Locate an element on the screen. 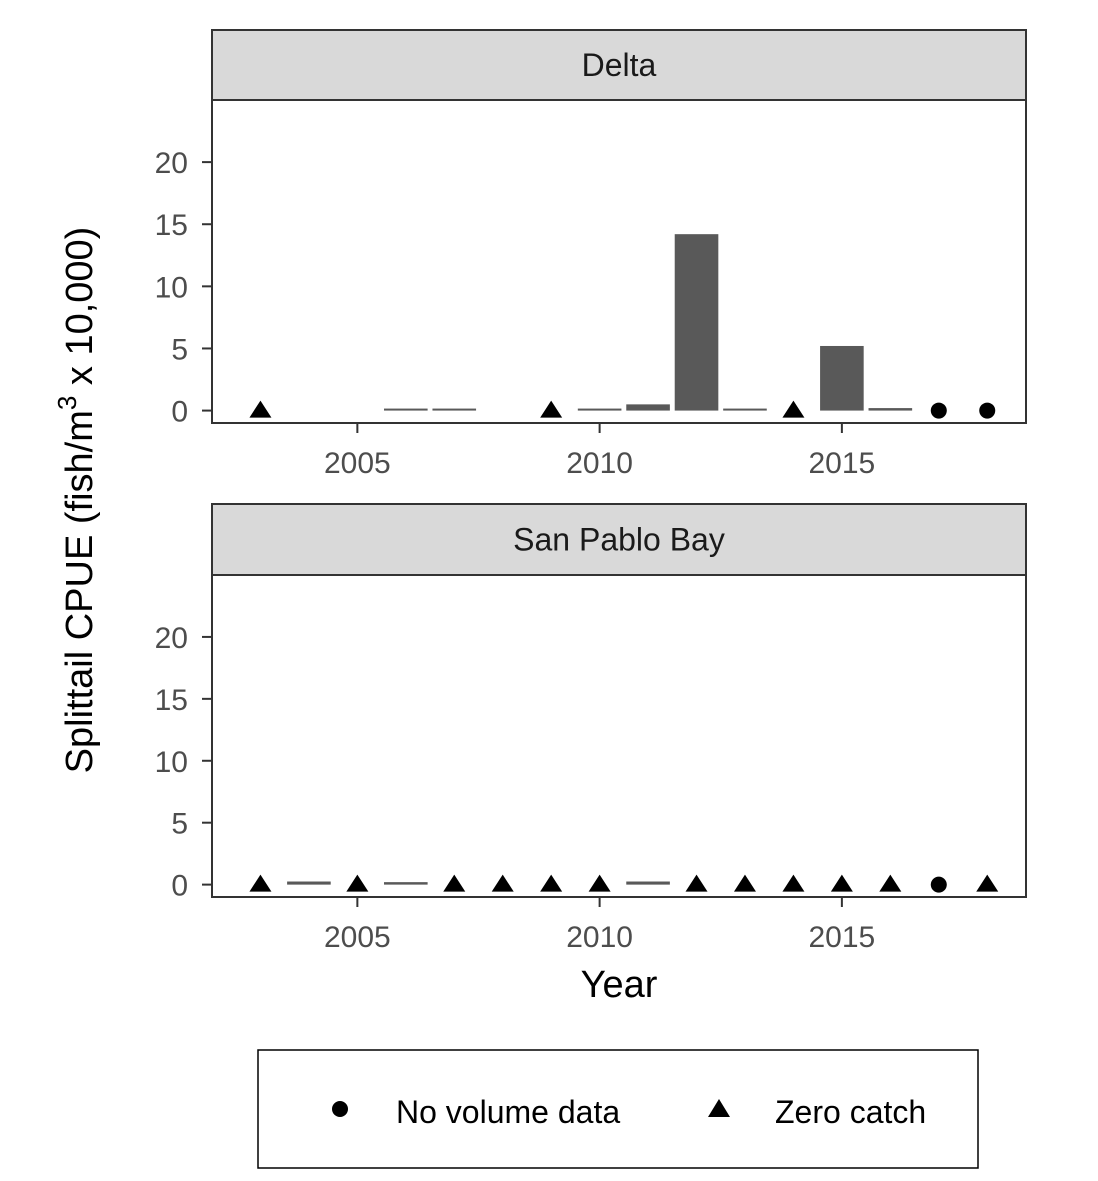 This screenshot has height=1181, width=1098. y-axis-title-main: Splittail CPUE (fish/m is located at coordinates (80, 591).